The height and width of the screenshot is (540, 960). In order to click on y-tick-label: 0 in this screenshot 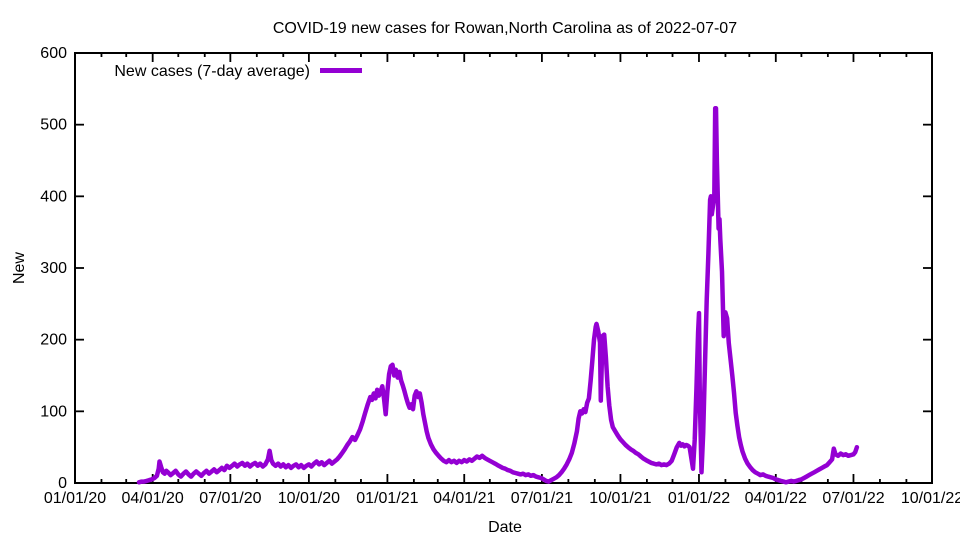, I will do `click(62, 483)`.